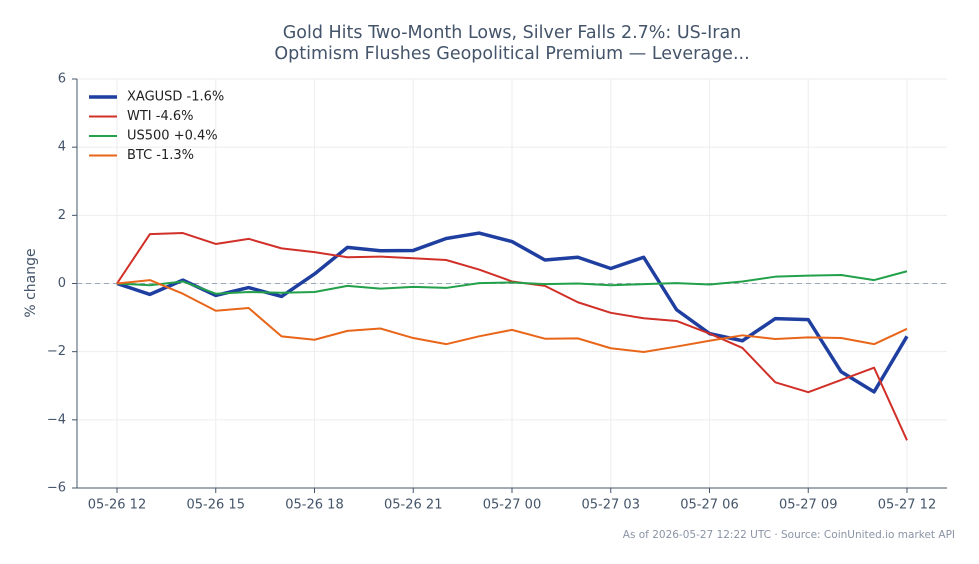  What do you see at coordinates (216, 505) in the screenshot?
I see `x-tick-label: 05-26 15` at bounding box center [216, 505].